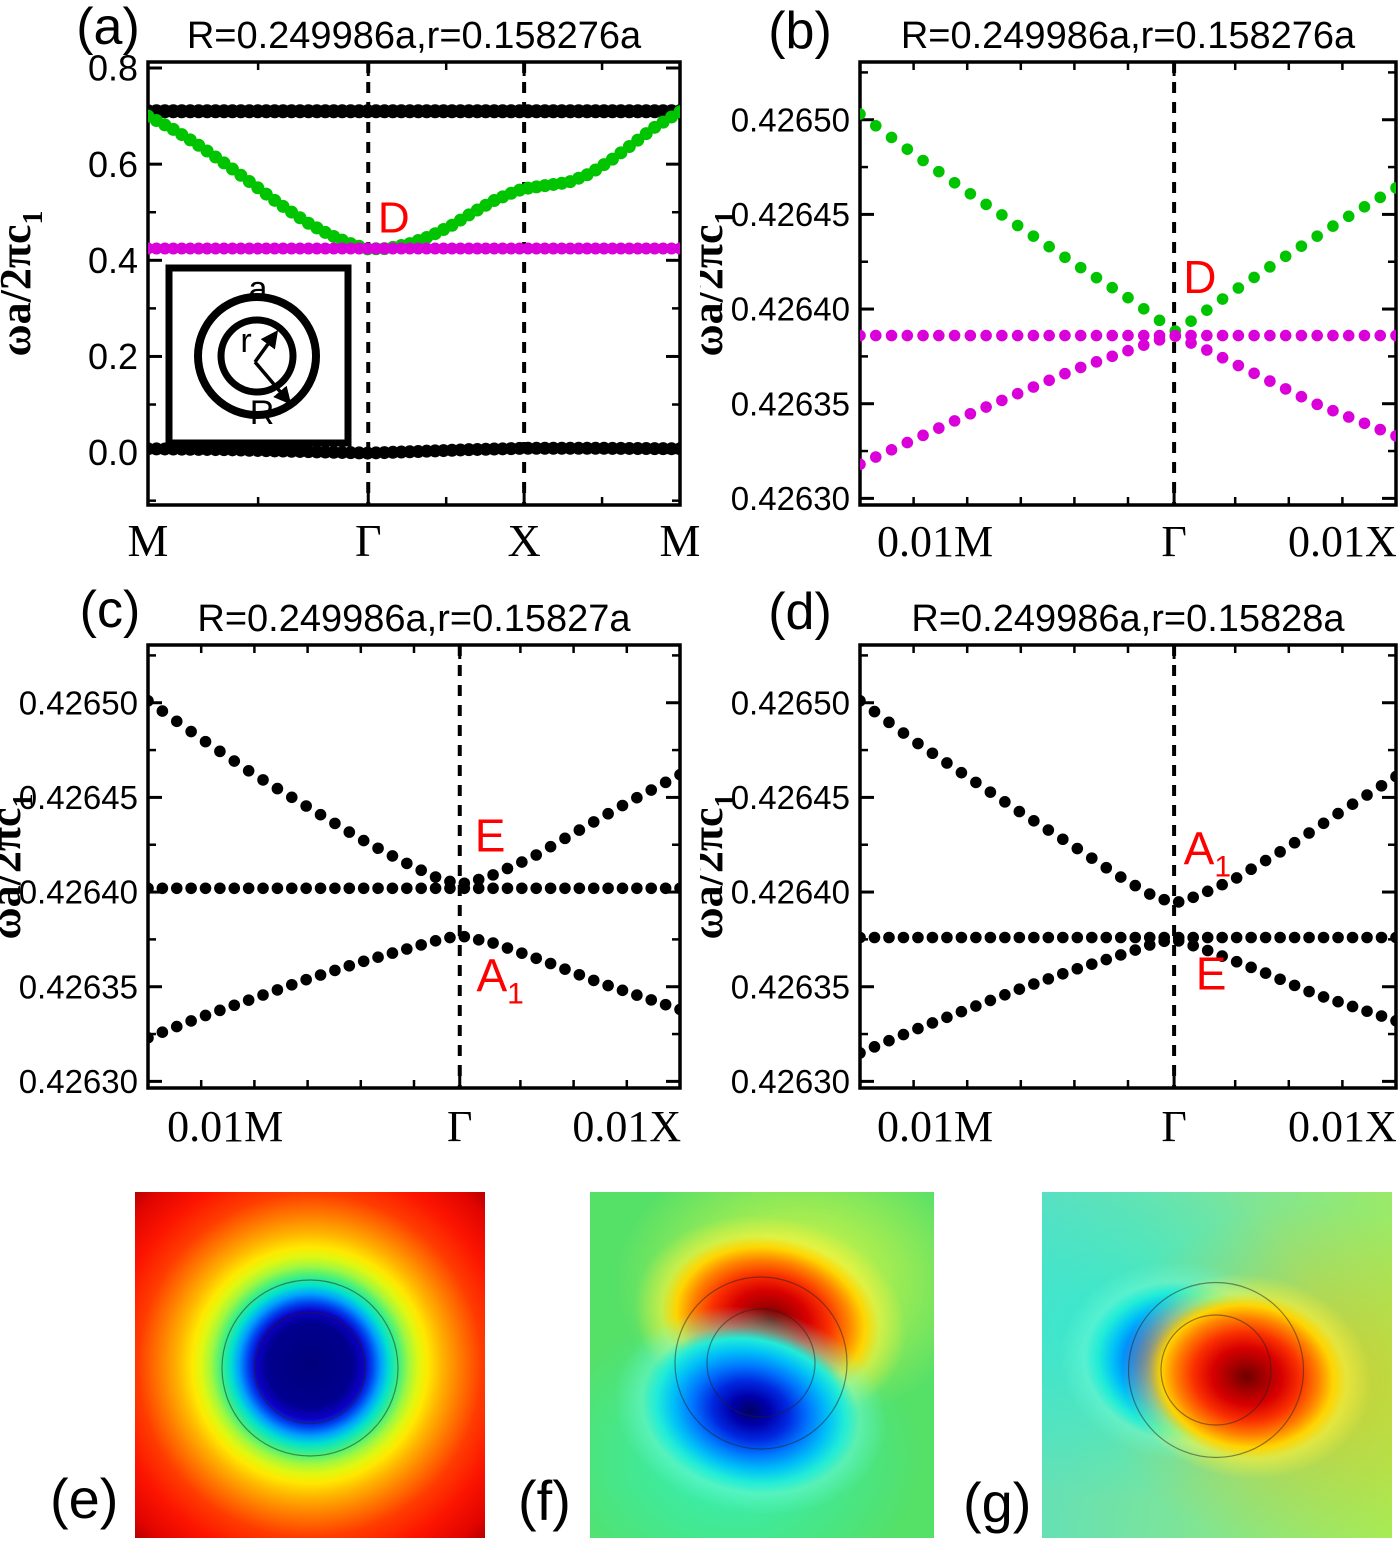 The image size is (1400, 1541). What do you see at coordinates (258, 289) in the screenshot?
I see `lattice-constant-label: a` at bounding box center [258, 289].